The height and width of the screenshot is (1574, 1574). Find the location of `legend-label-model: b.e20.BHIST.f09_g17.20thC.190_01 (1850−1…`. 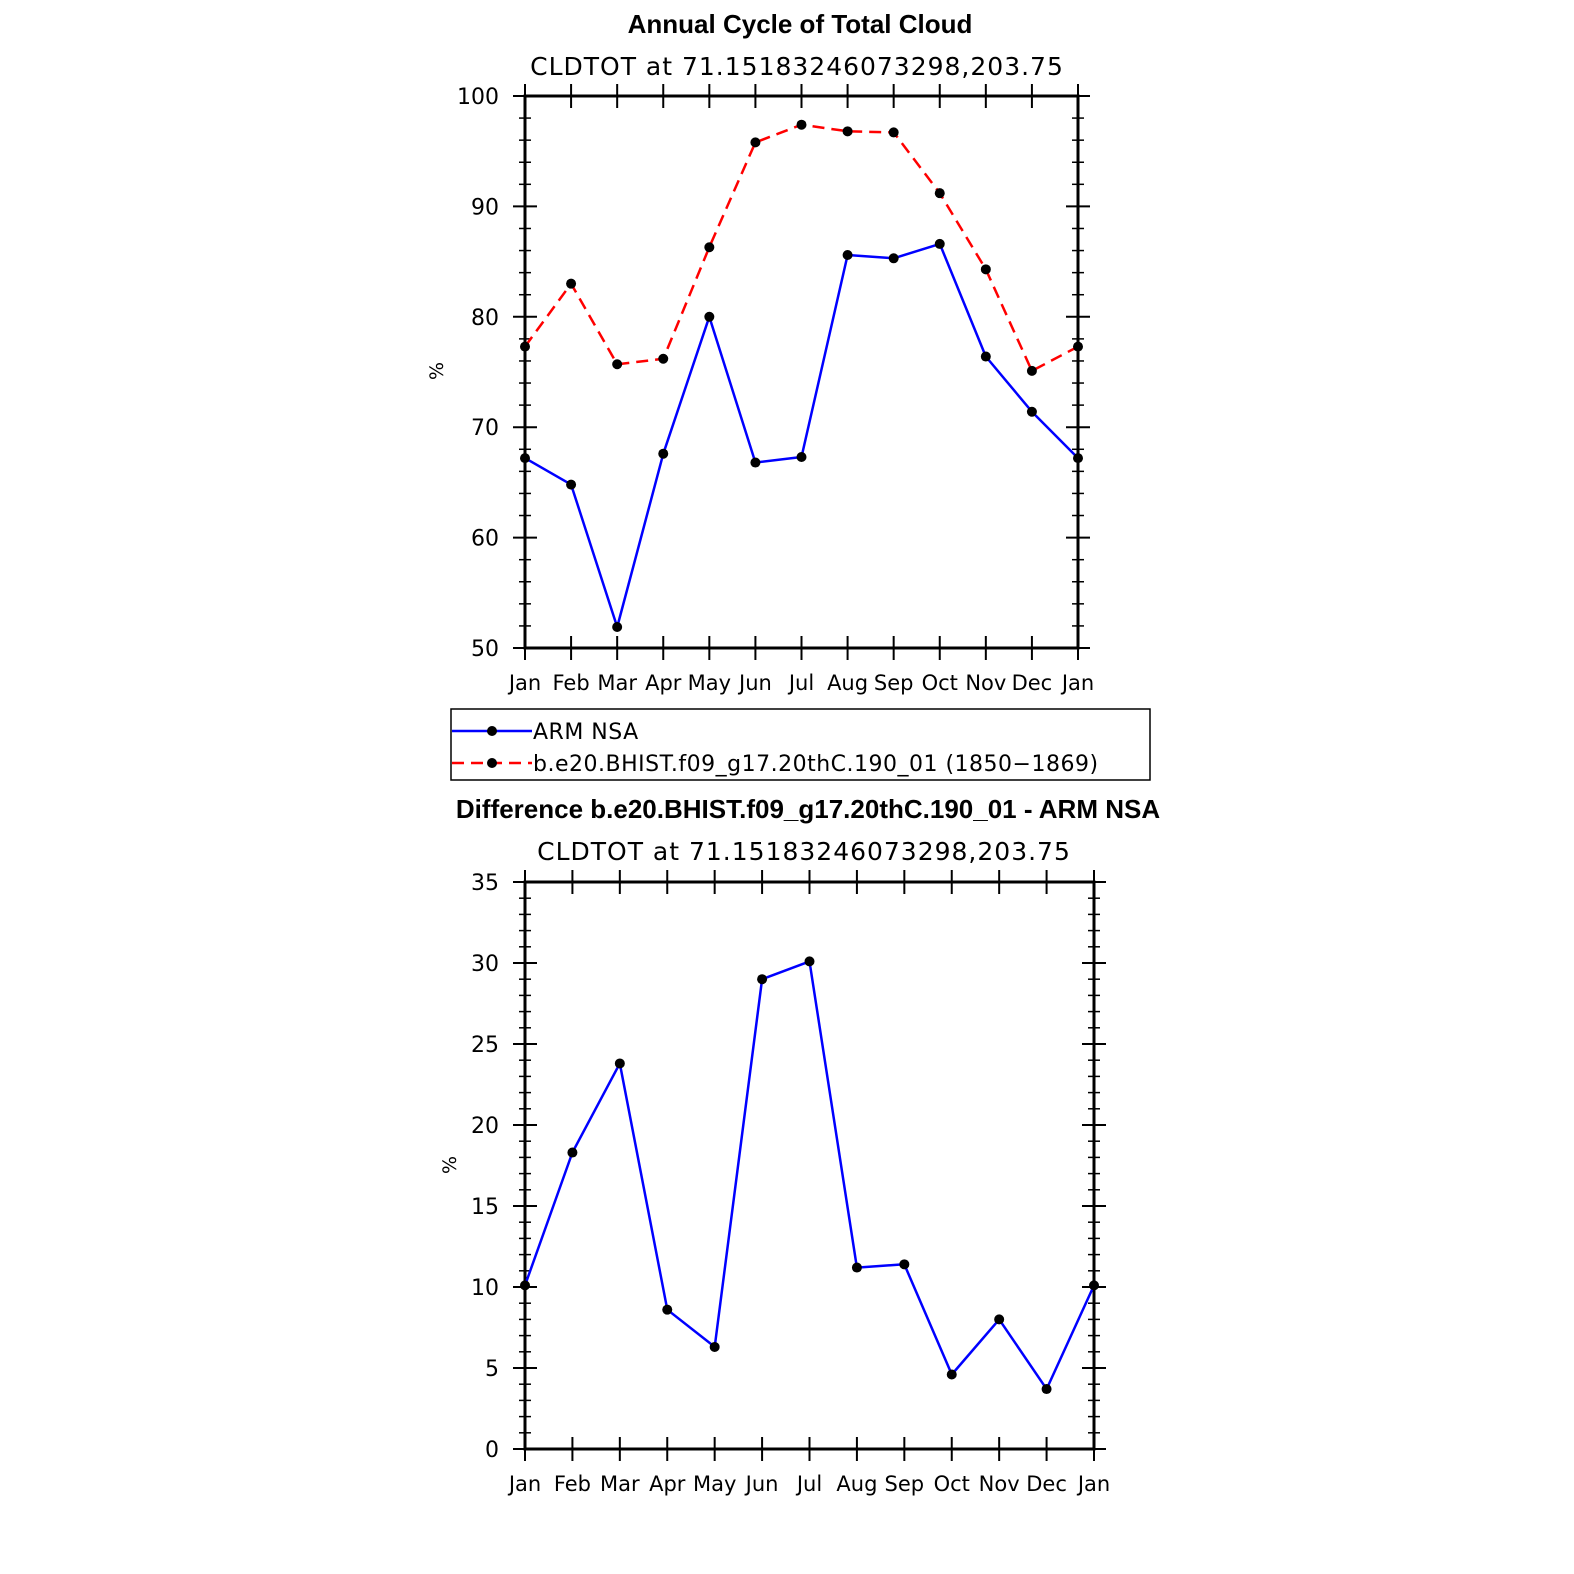

legend-label-model: b.e20.BHIST.f09_g17.20thC.190_01 (1850−1… is located at coordinates (816, 764).